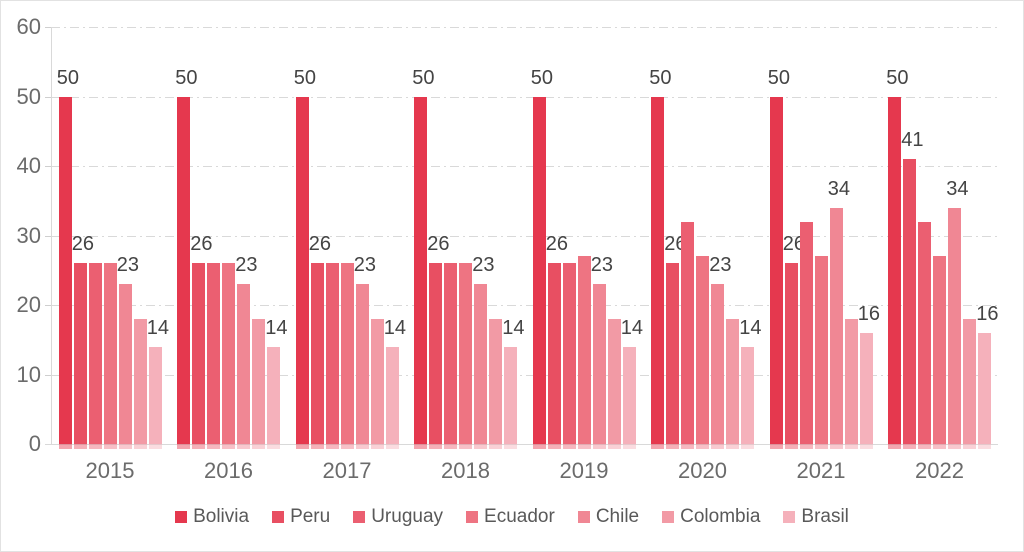  What do you see at coordinates (113, 238) in the screenshot?
I see `bar-group-2015: 50 26 23 14` at bounding box center [113, 238].